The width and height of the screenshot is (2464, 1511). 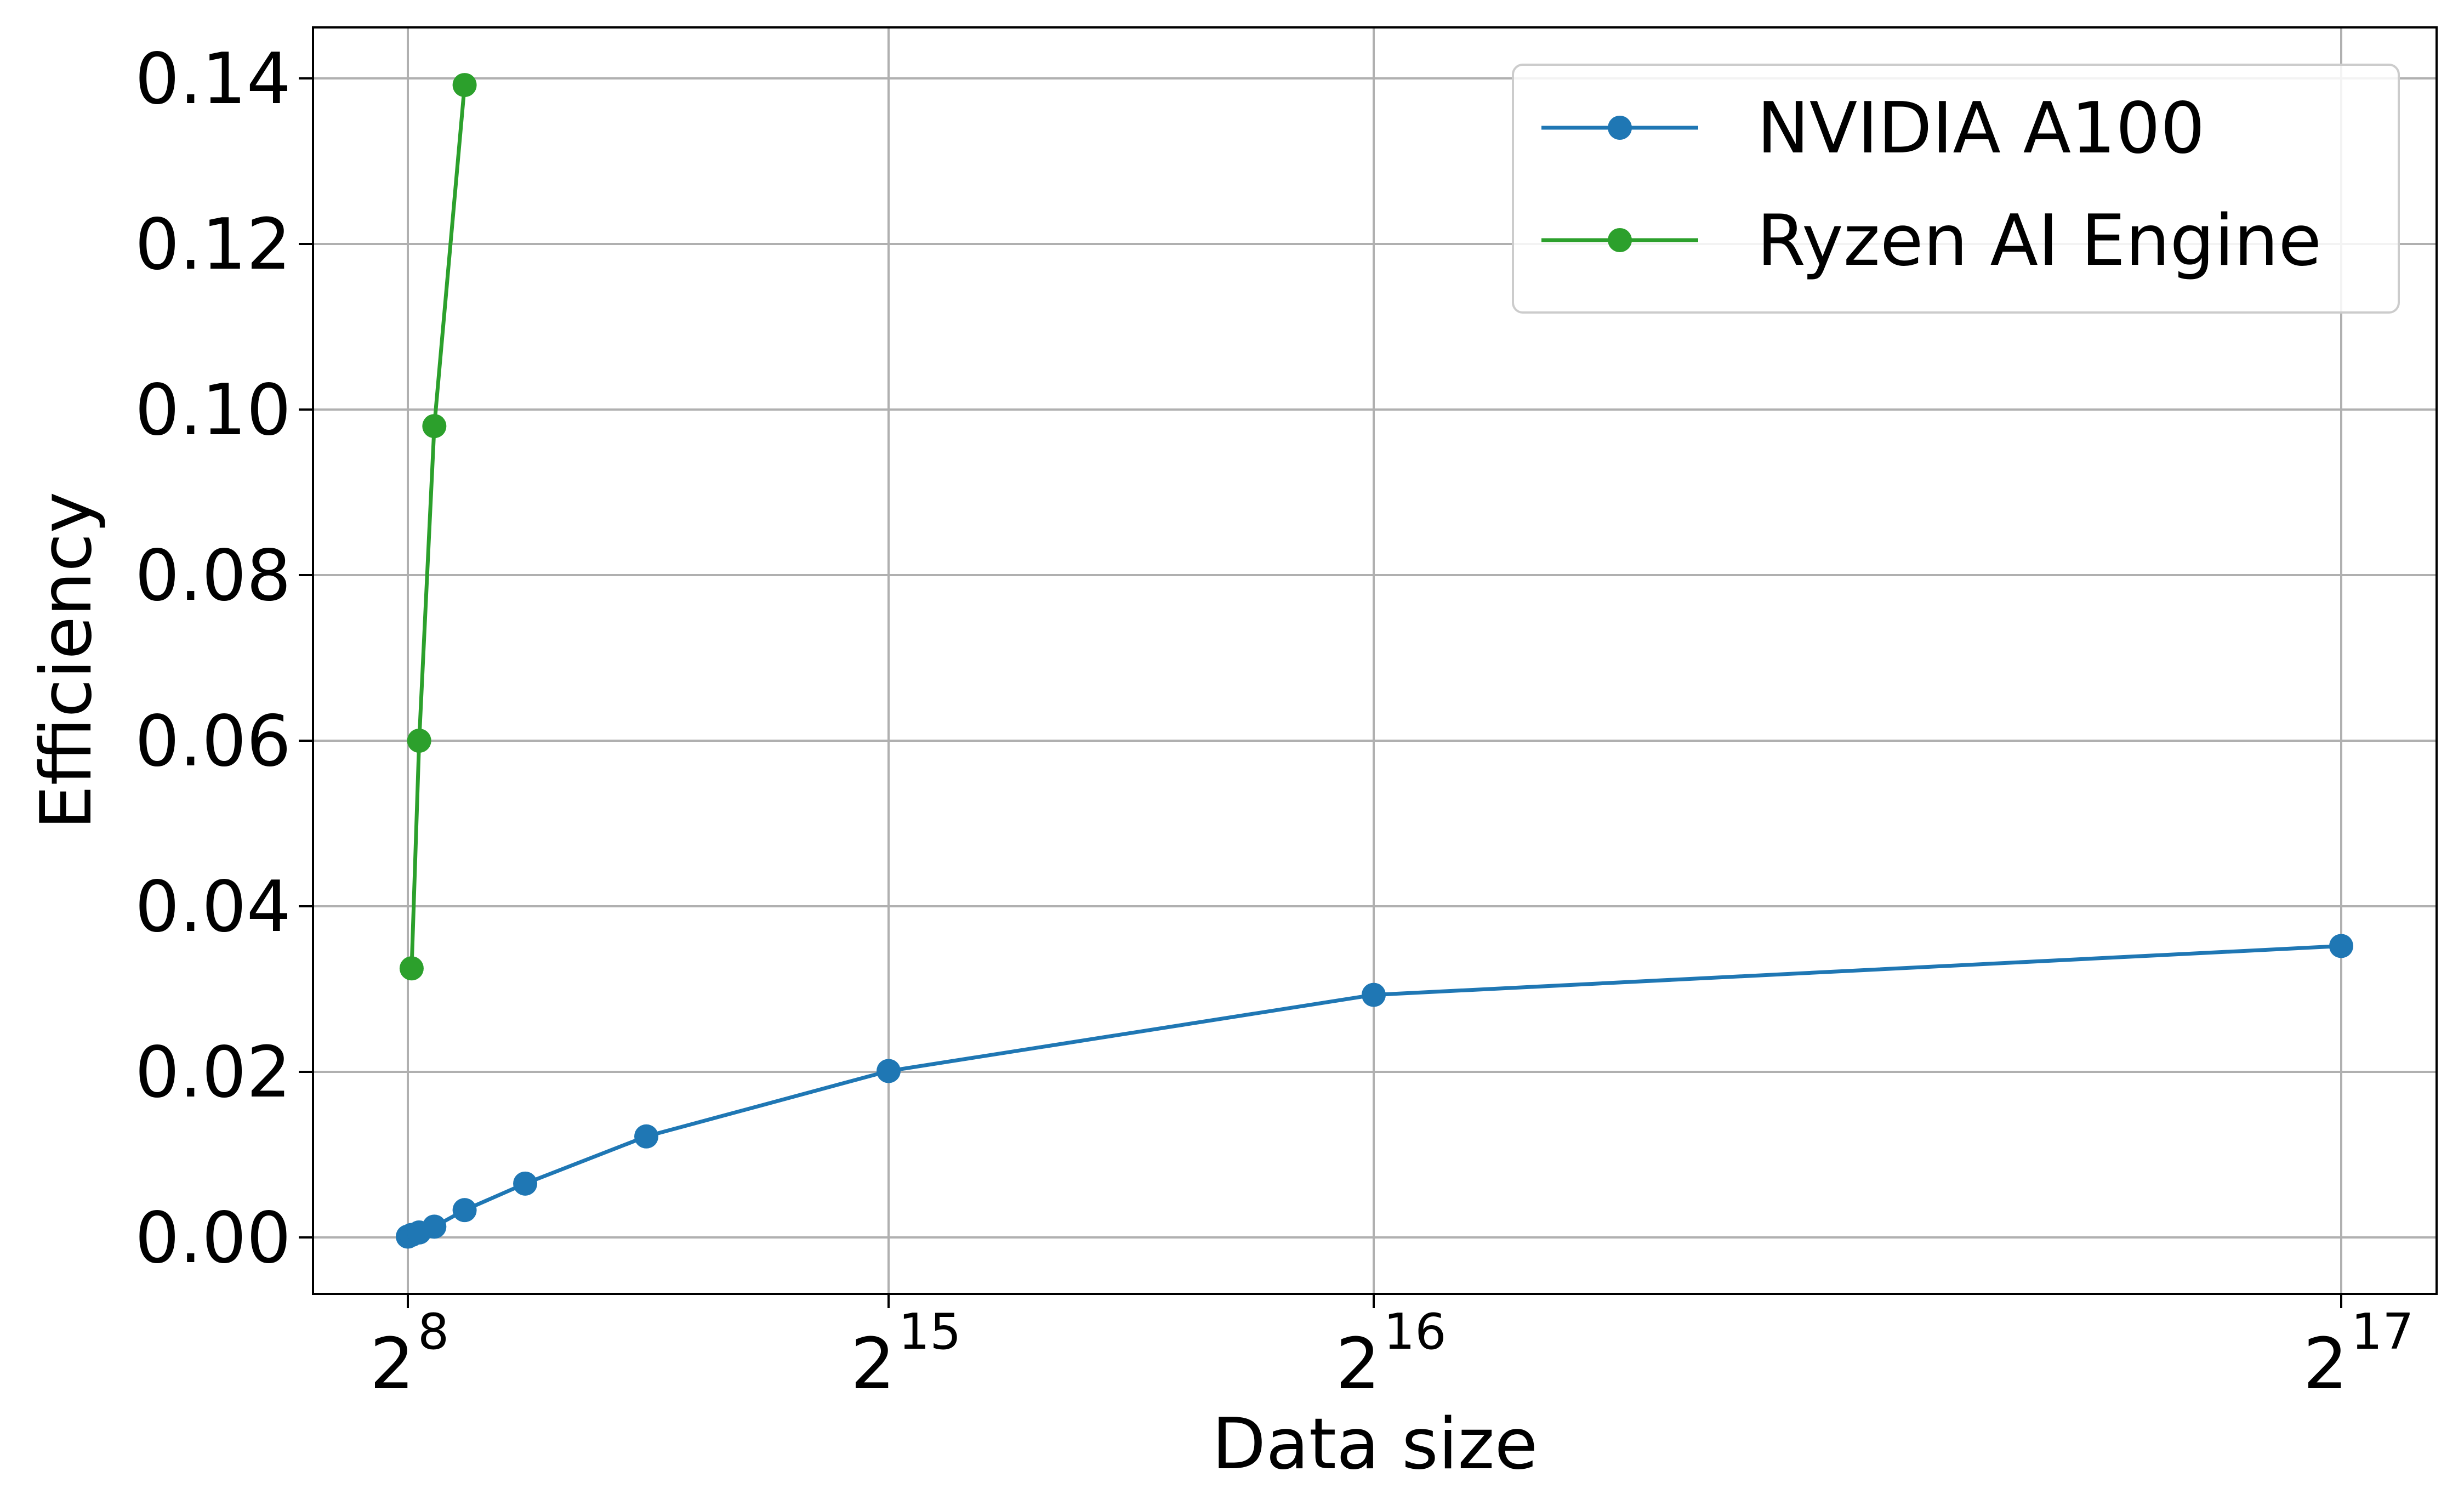 I want to click on y-tick-label: 0.12, so click(x=213, y=245).